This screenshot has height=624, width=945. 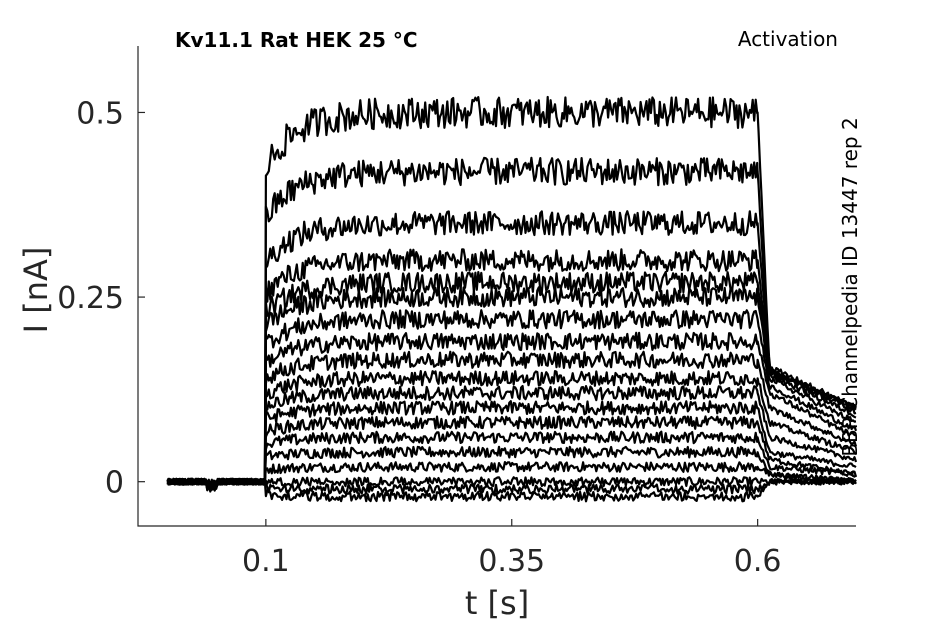 What do you see at coordinates (497, 603) in the screenshot?
I see `x-axis-label: t [s]` at bounding box center [497, 603].